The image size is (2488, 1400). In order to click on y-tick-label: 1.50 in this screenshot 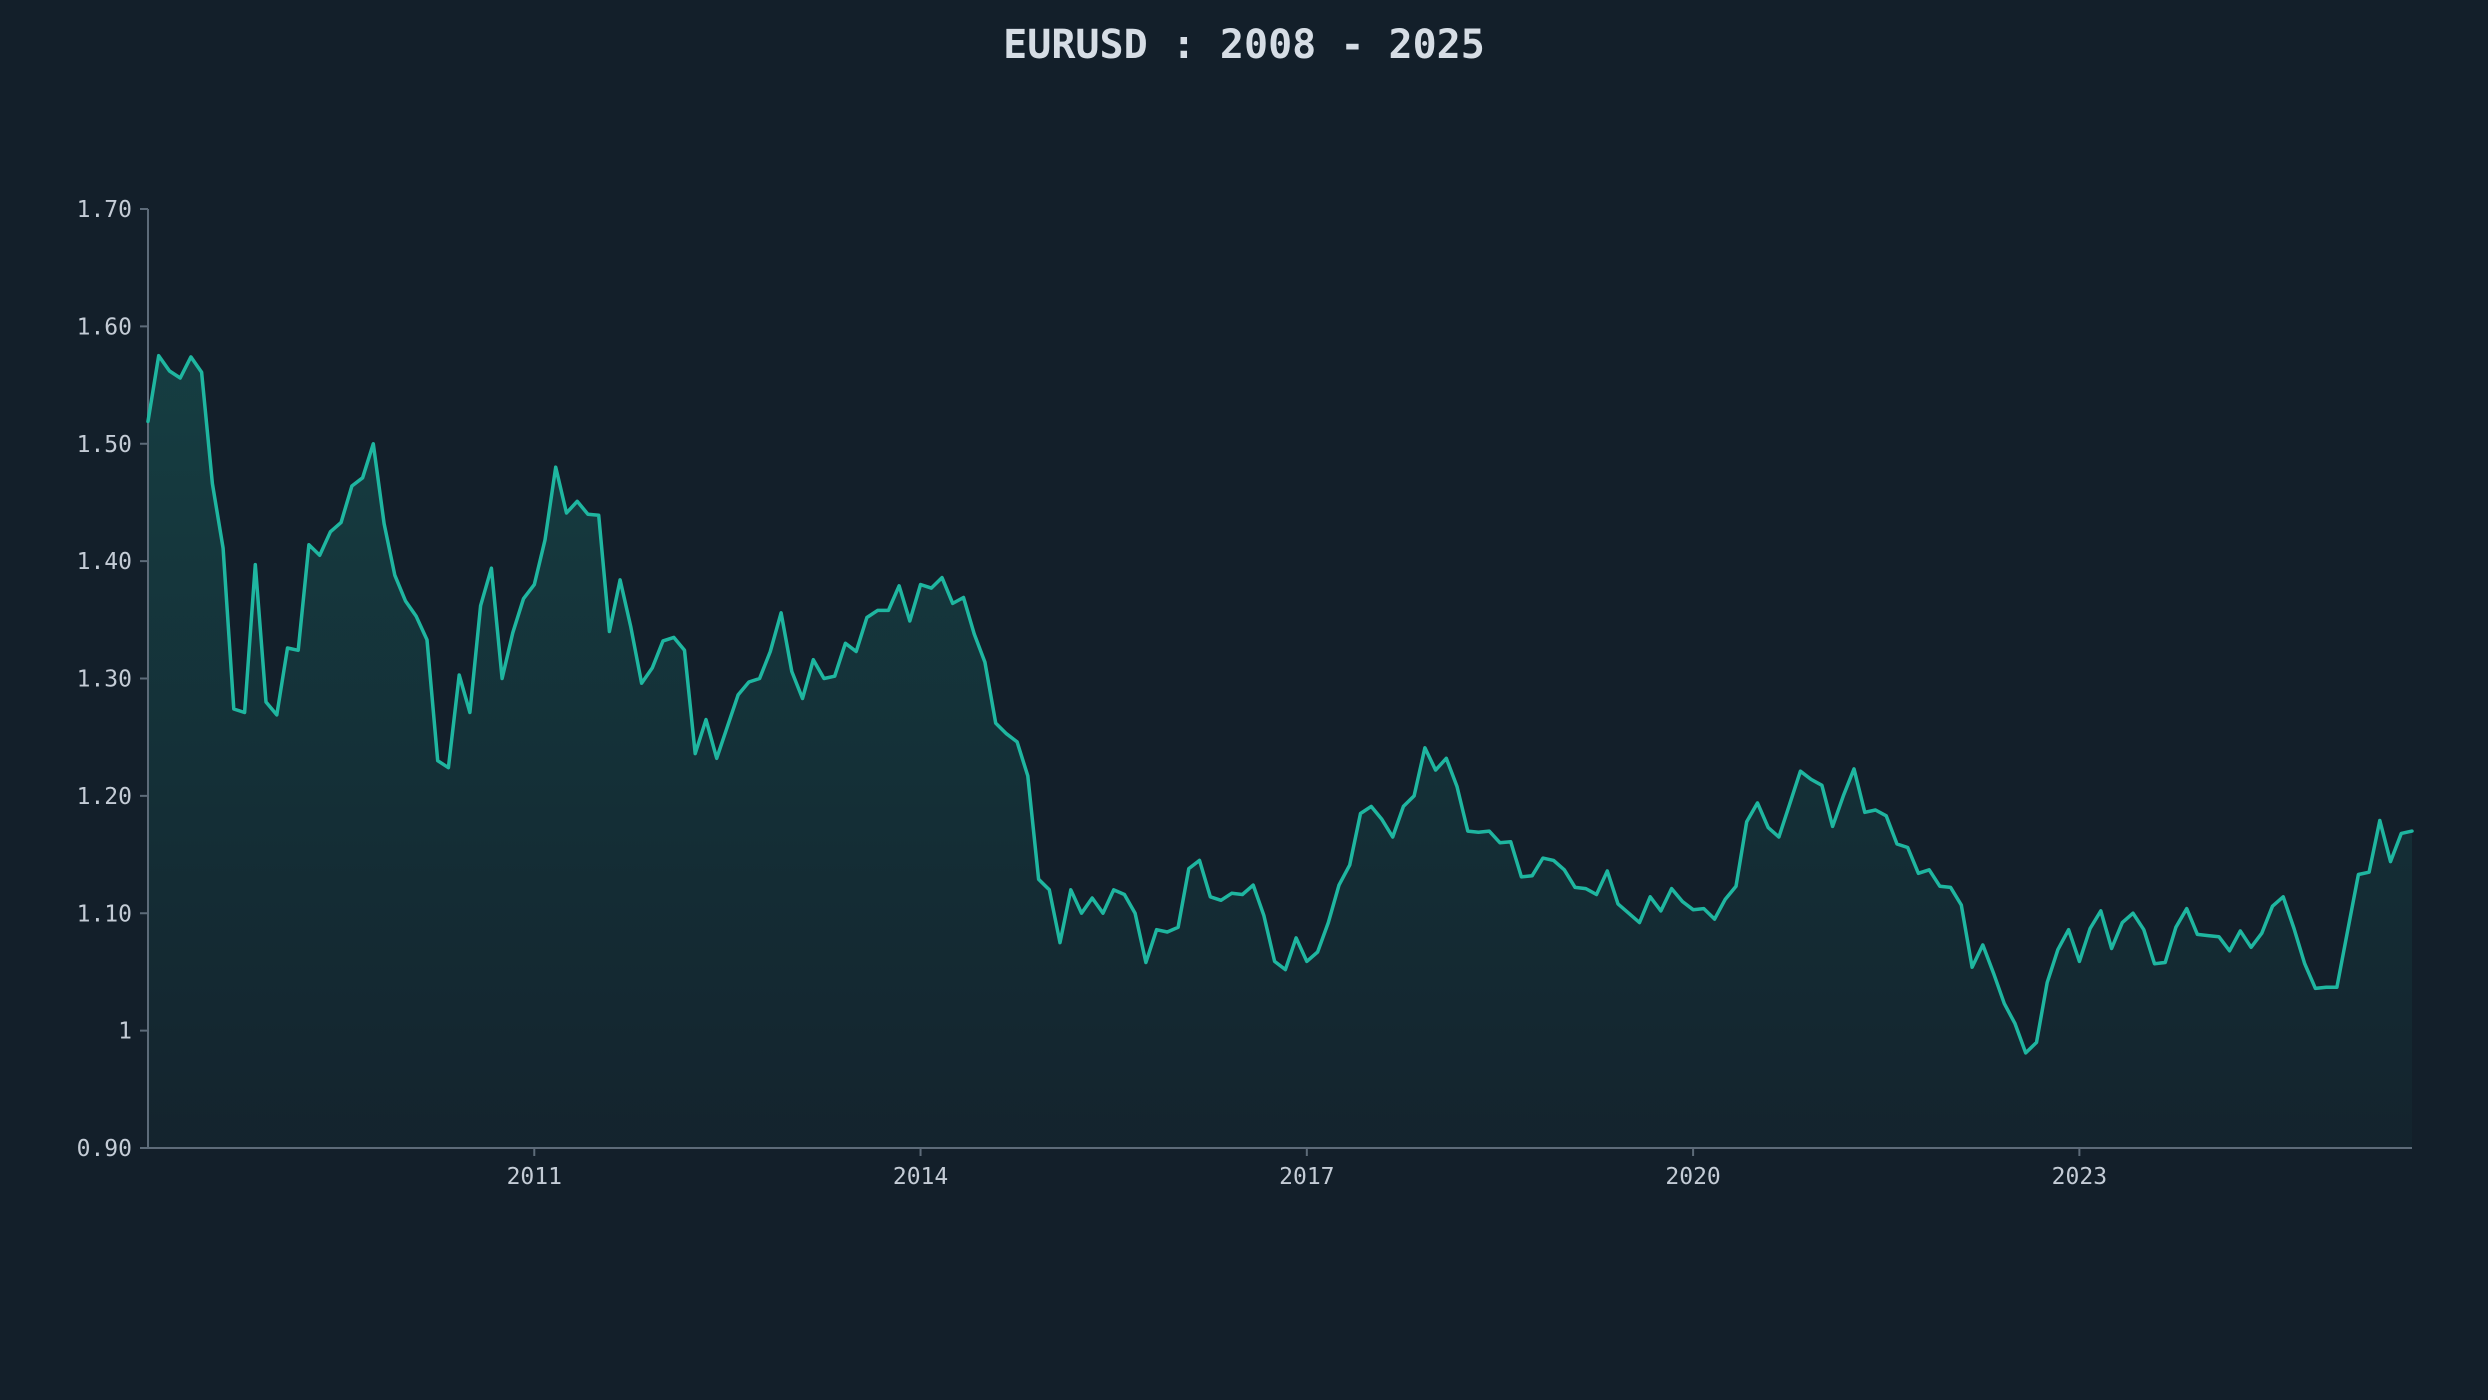, I will do `click(104, 445)`.